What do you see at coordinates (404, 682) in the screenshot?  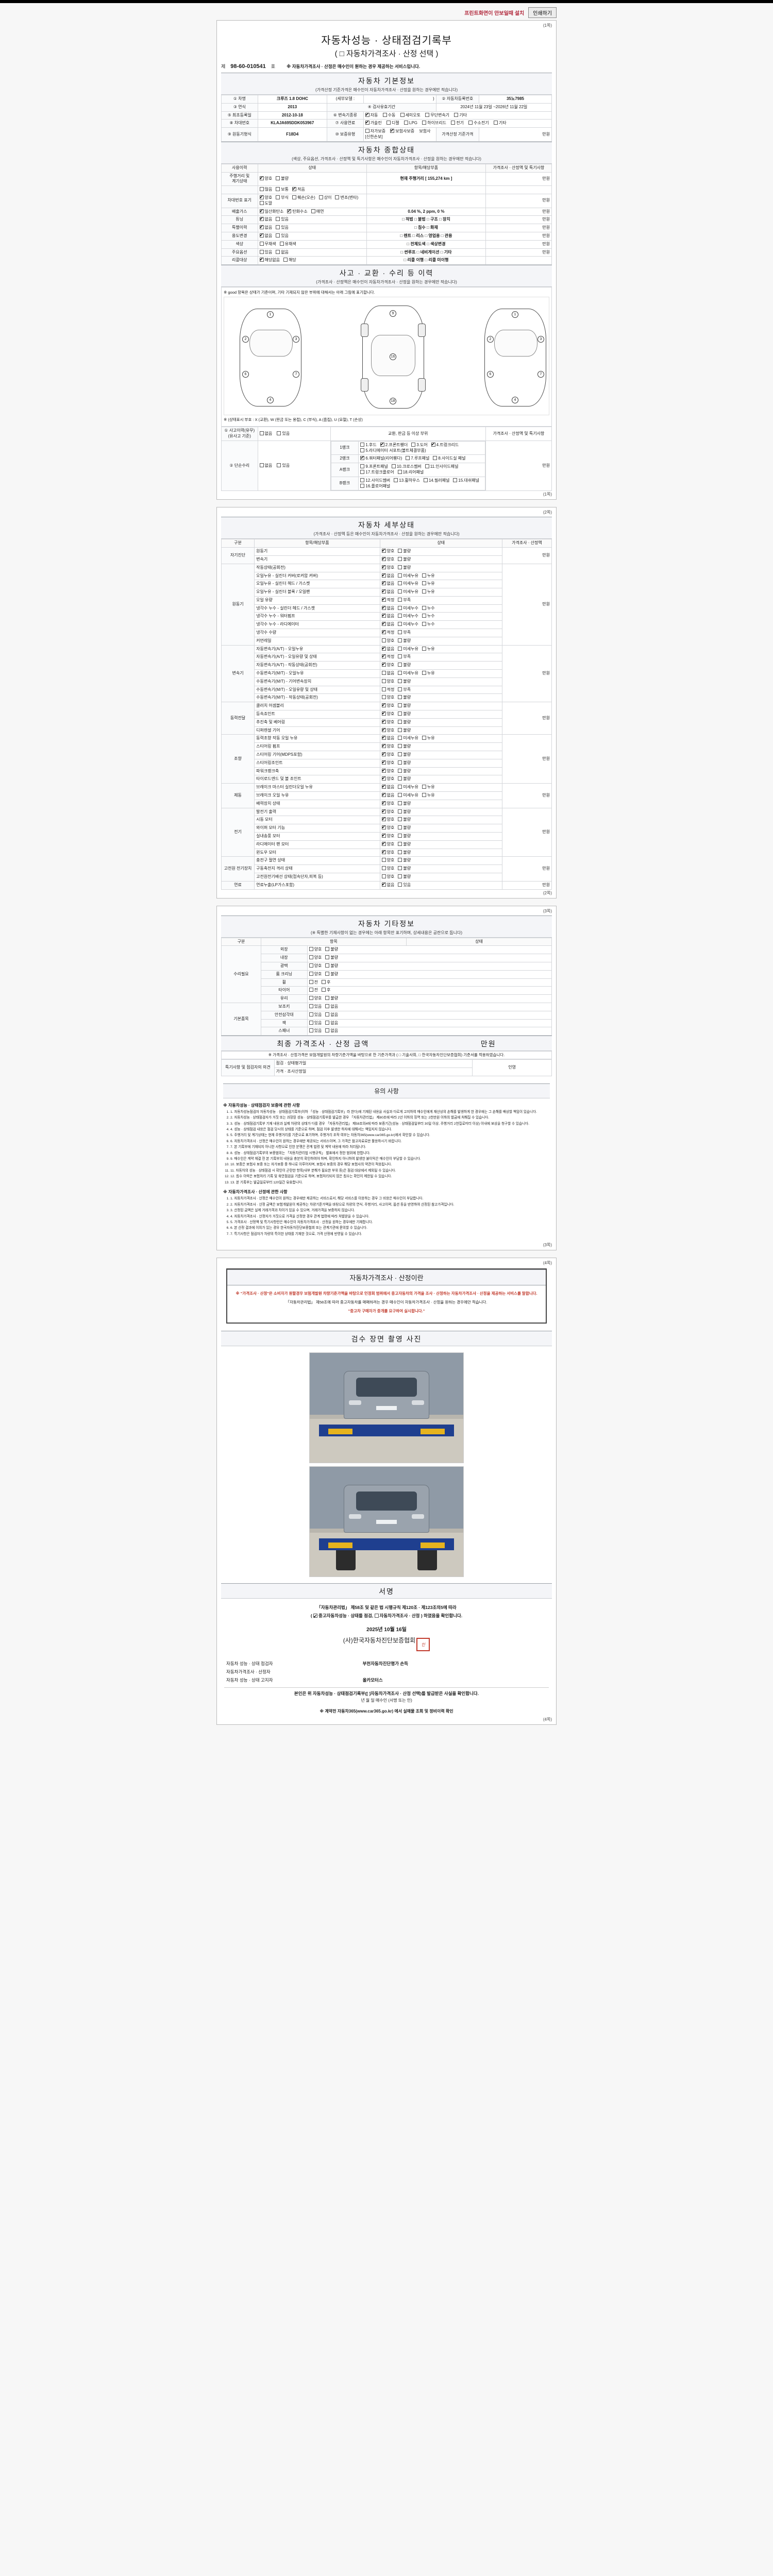 I see `detail-2-4-opt-1: 불량` at bounding box center [404, 682].